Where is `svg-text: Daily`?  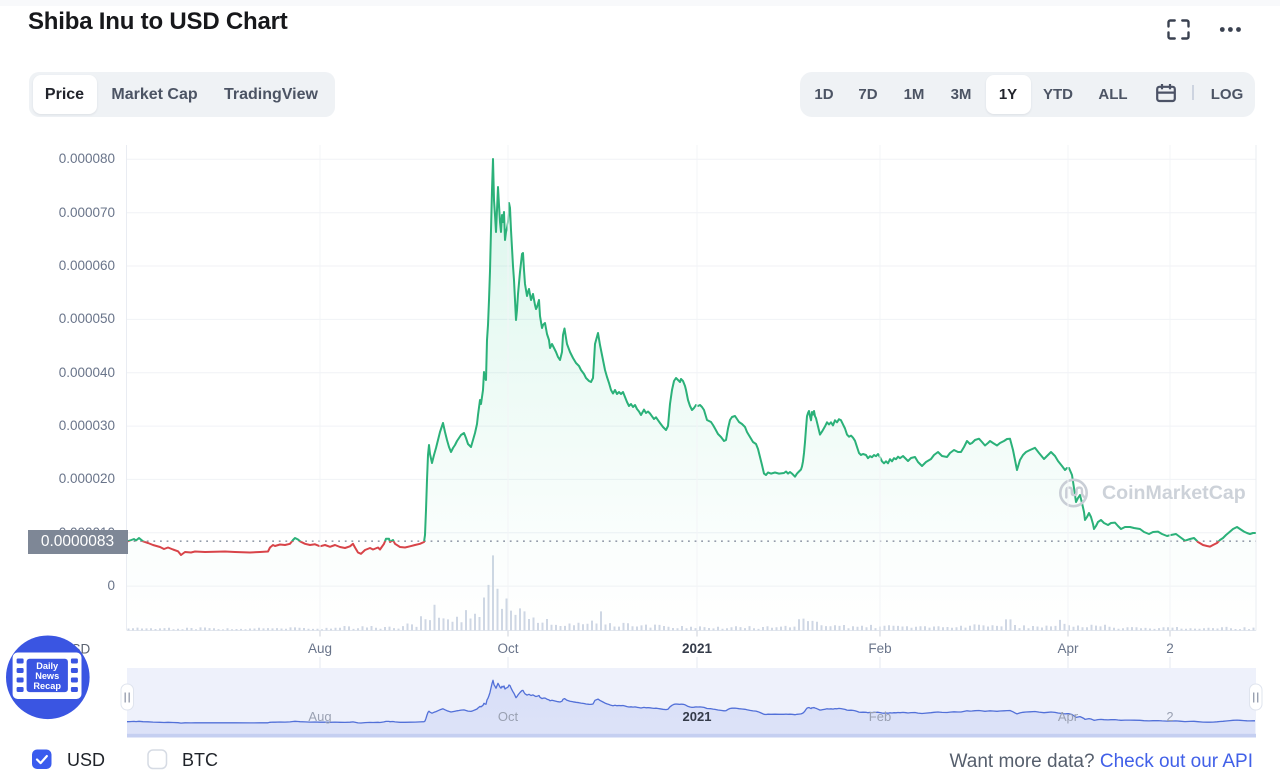 svg-text: Daily is located at coordinates (47, 666).